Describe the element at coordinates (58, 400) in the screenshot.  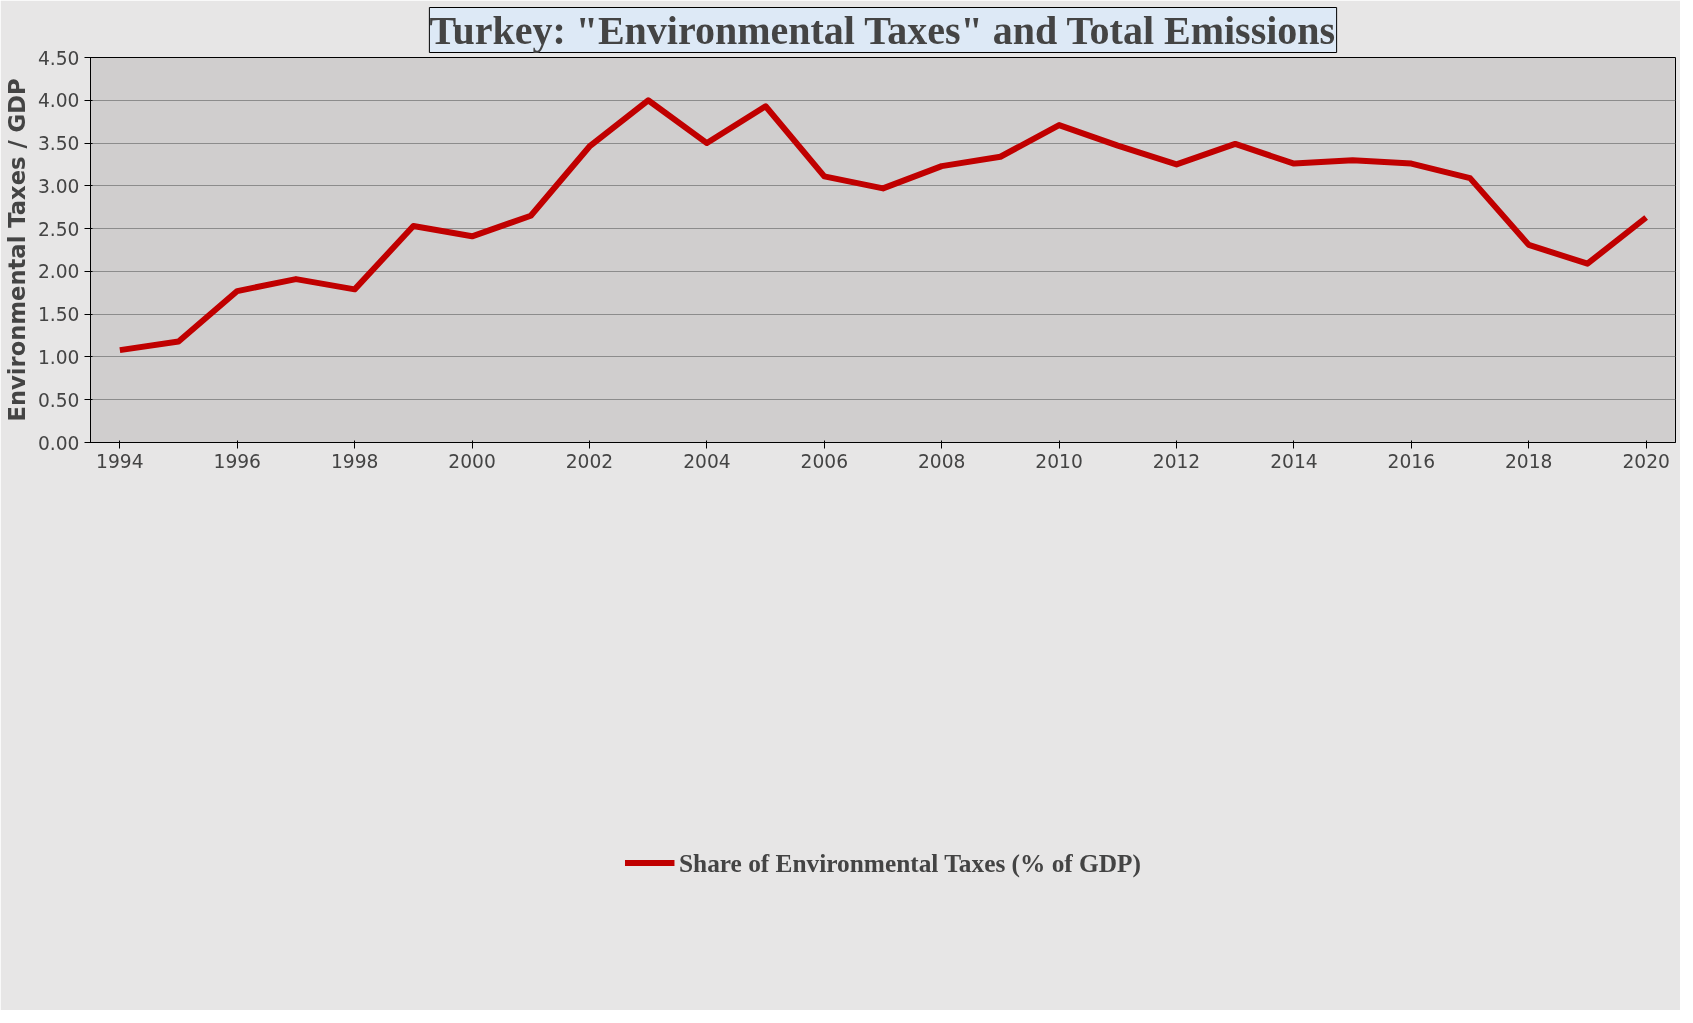
I see `y-tick-label: 0.50` at that location.